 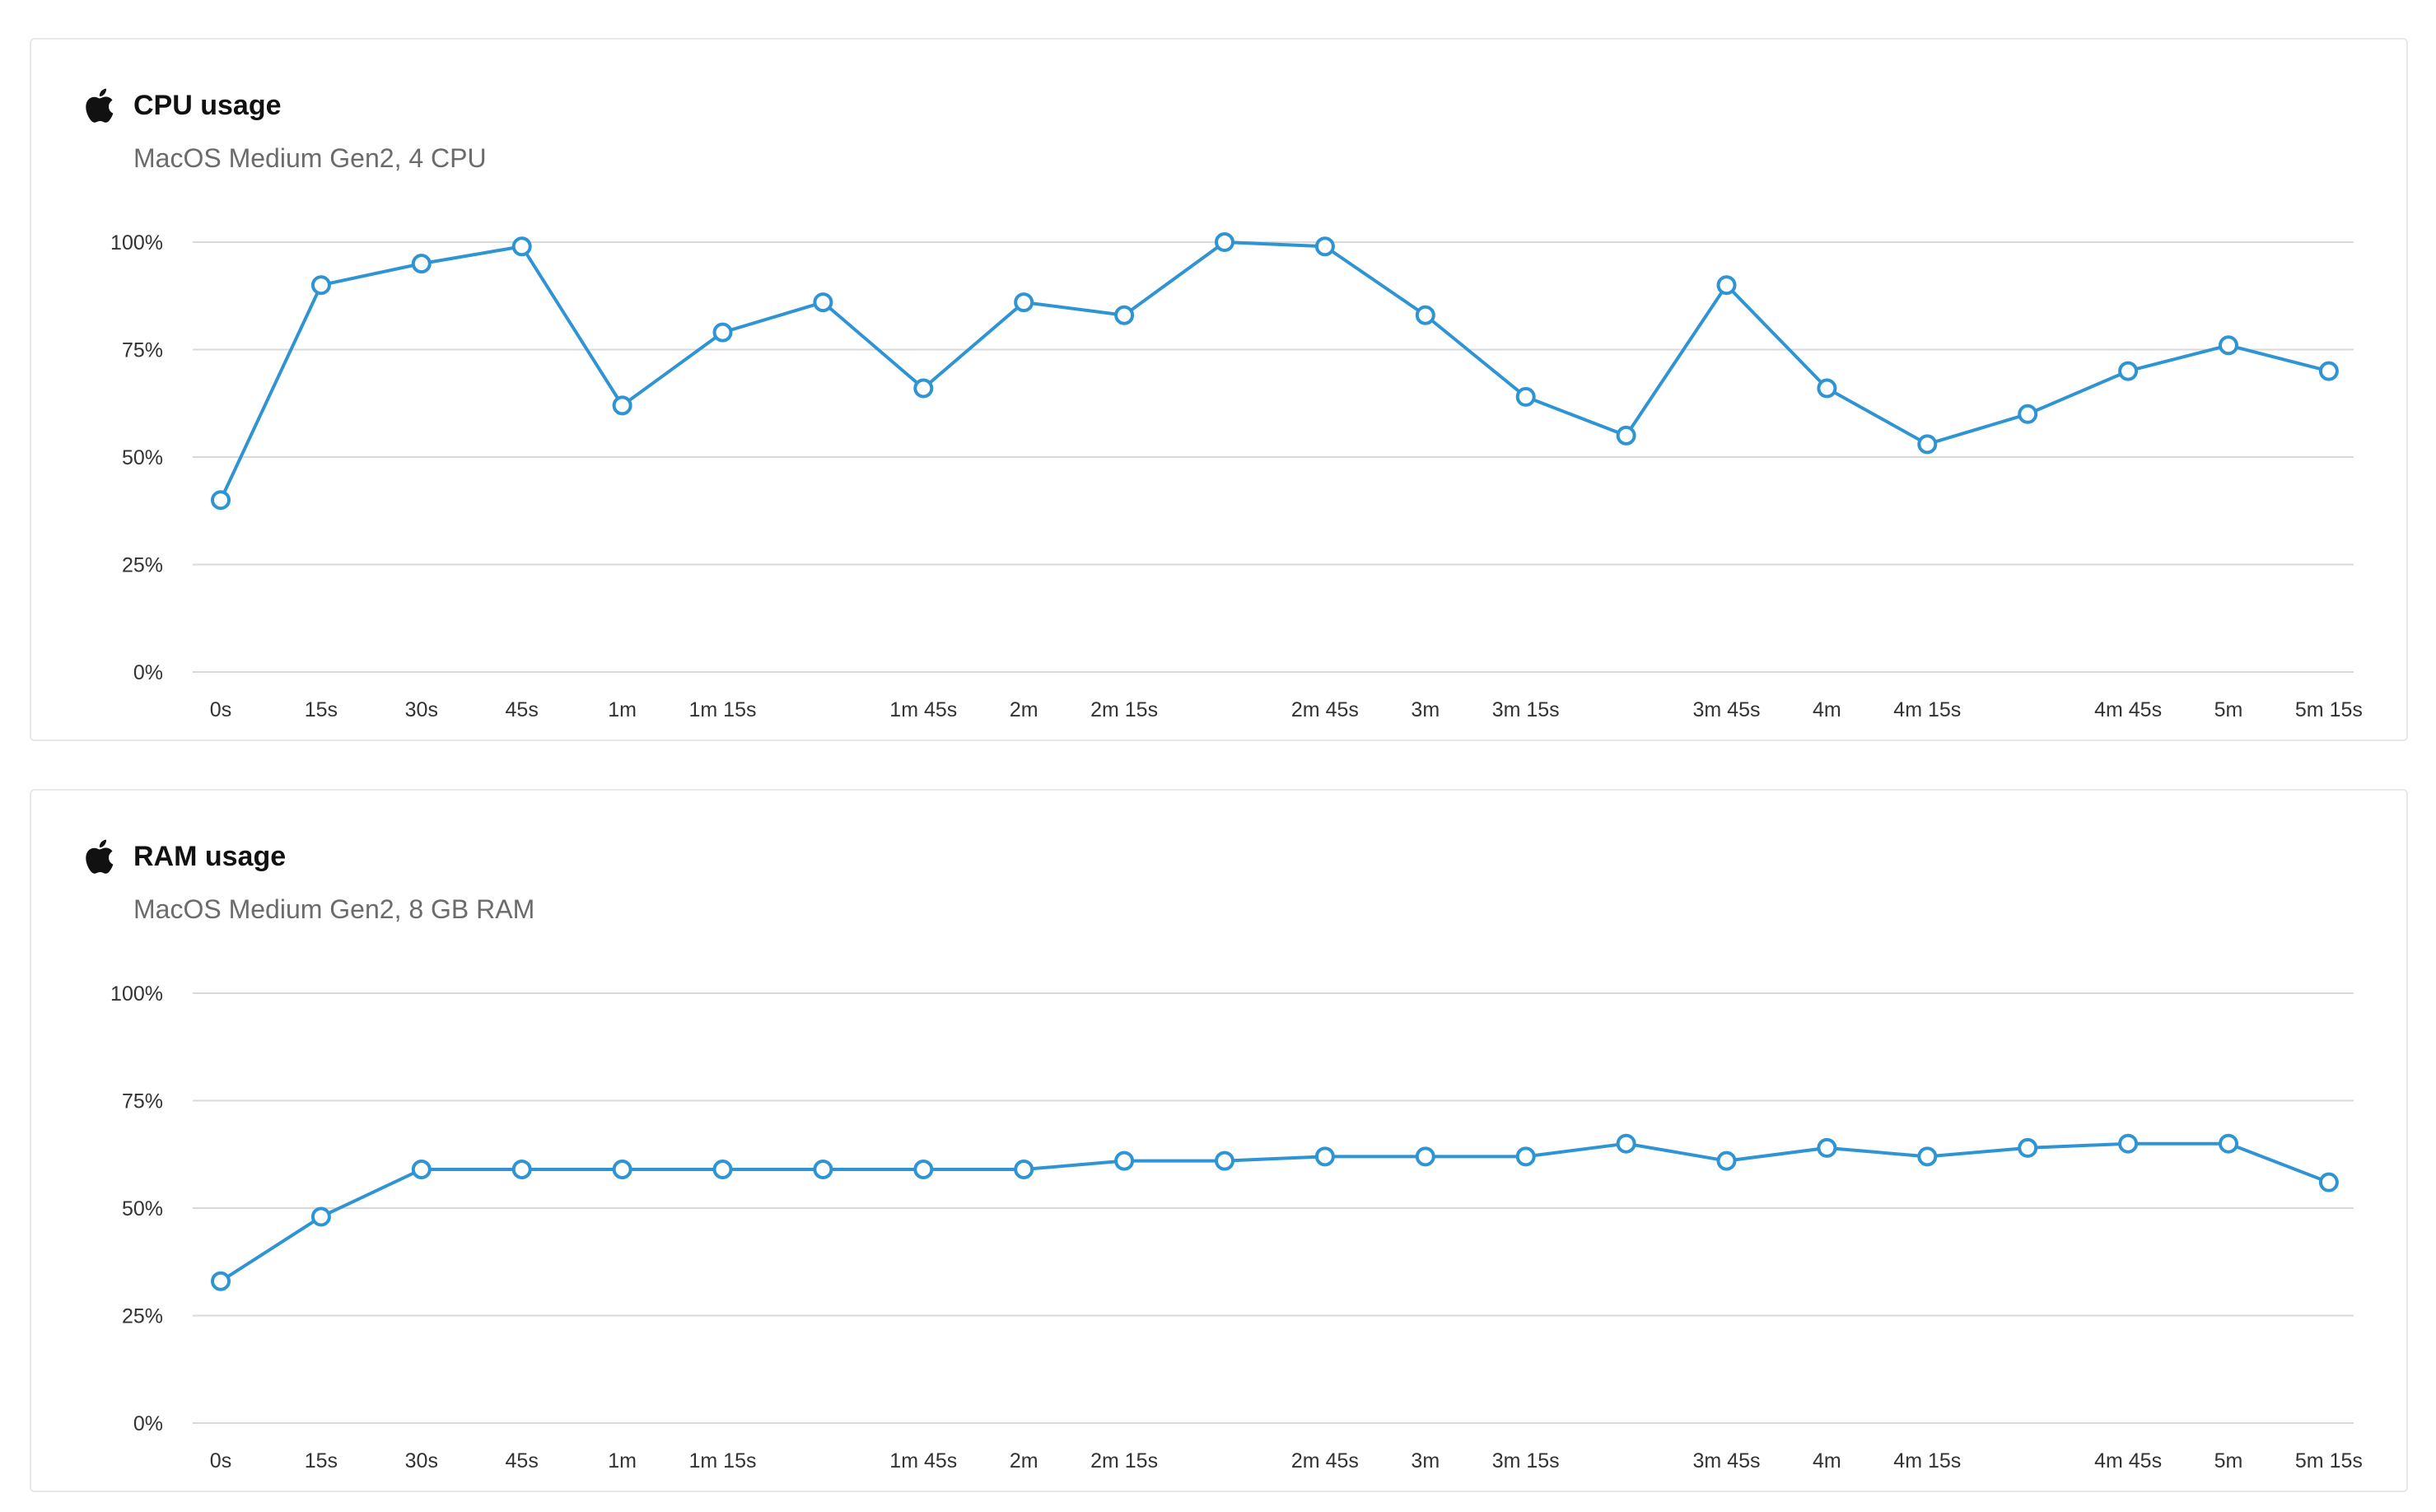 I want to click on ram-x-tick-label: 3m 45s, so click(x=1727, y=1460).